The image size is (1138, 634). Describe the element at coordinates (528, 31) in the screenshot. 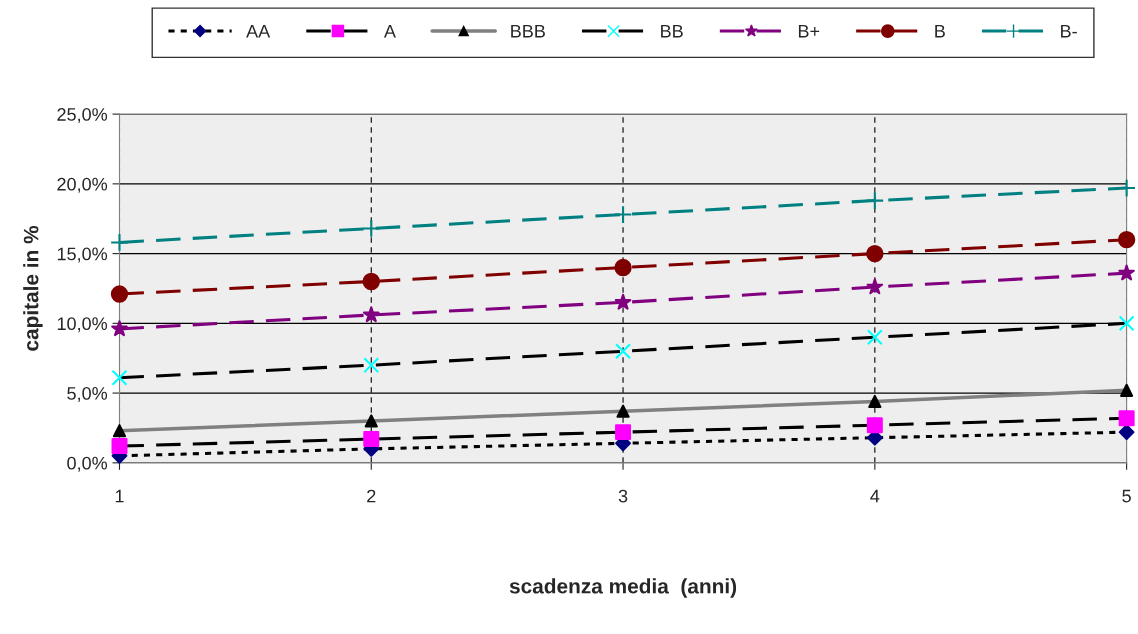

I see `legend-label: BBB` at that location.